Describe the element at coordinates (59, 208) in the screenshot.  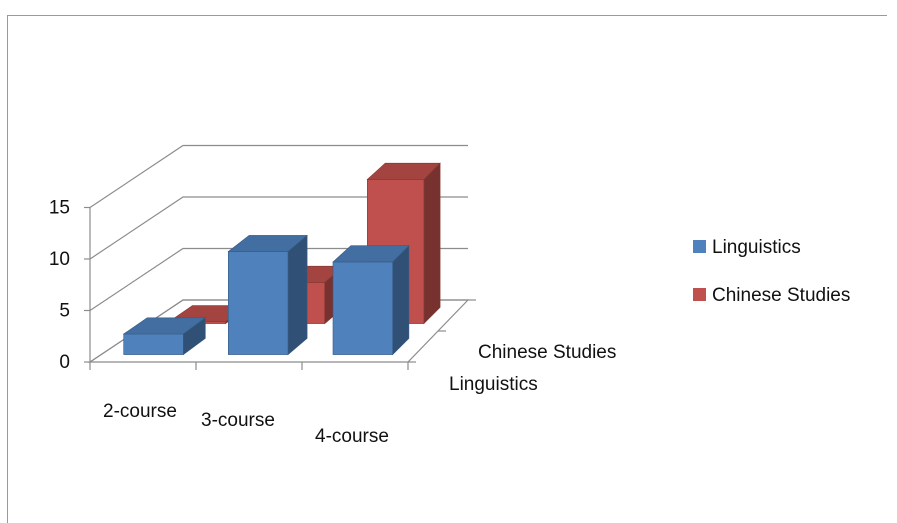
I see `y-tick-label-15: 15` at that location.